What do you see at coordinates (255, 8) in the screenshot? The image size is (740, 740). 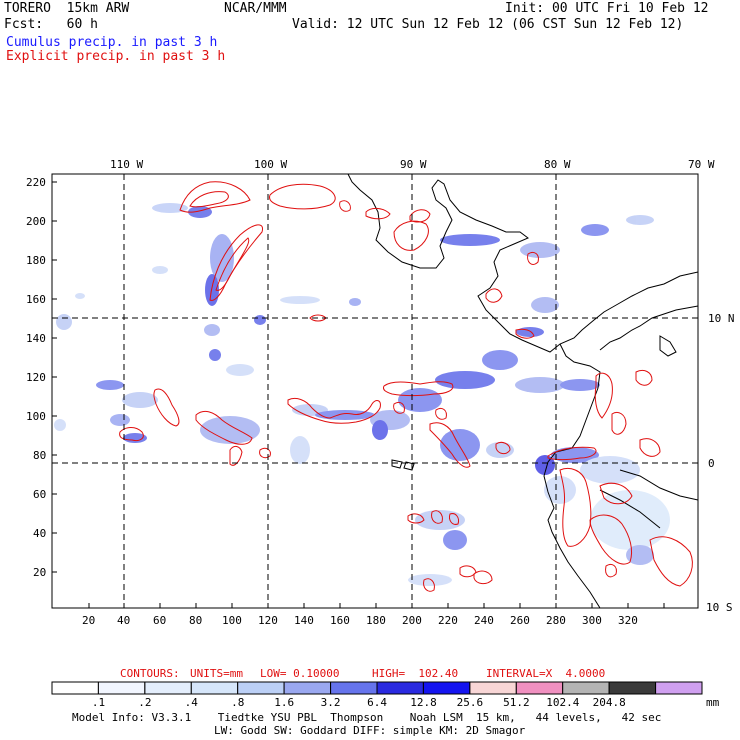 I see `org-label: NCAR/MMM` at bounding box center [255, 8].